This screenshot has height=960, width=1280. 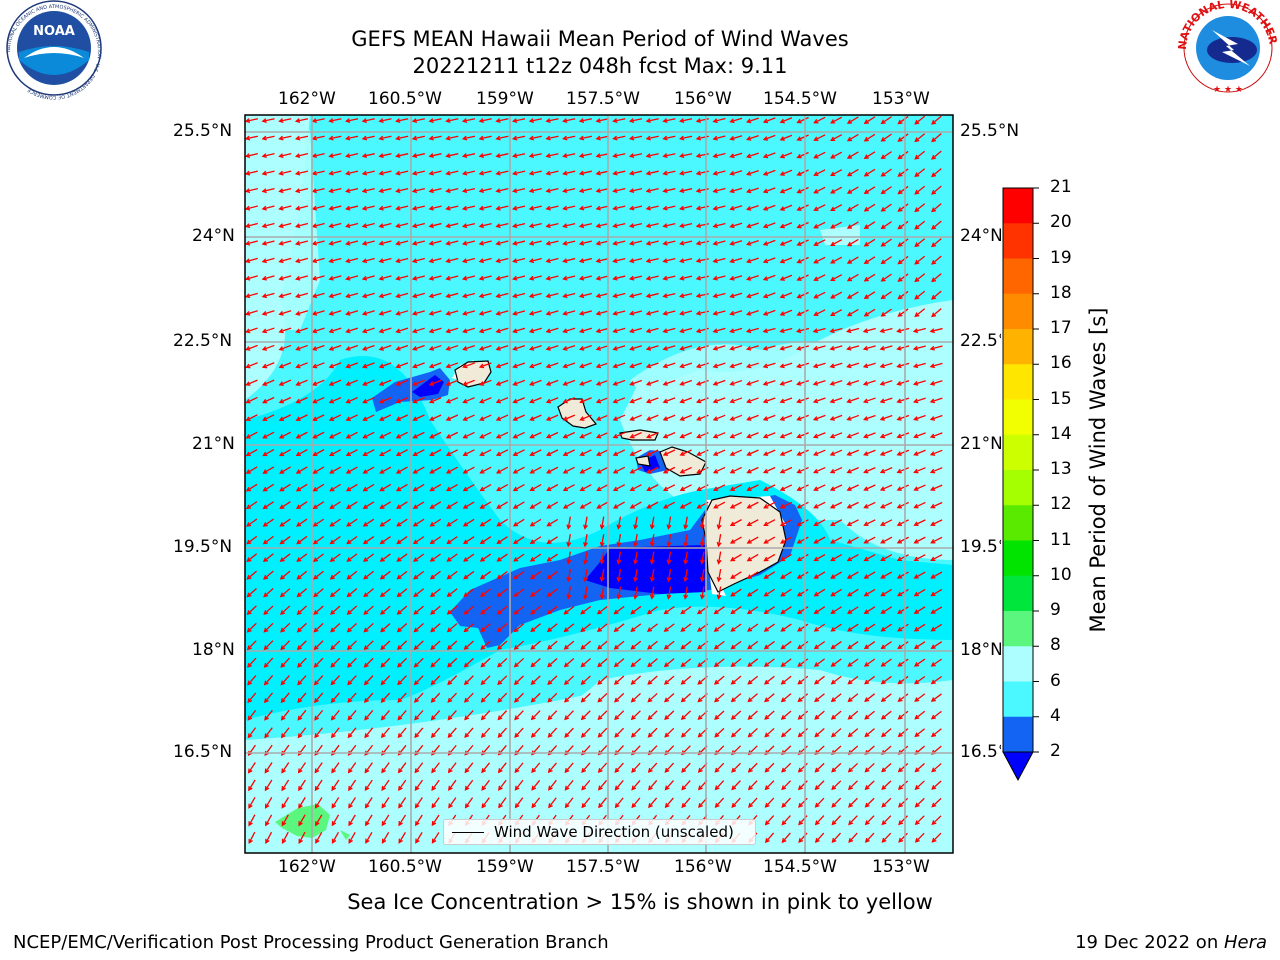 I want to click on colorbar-tick-label: 8, so click(x=1055, y=645).